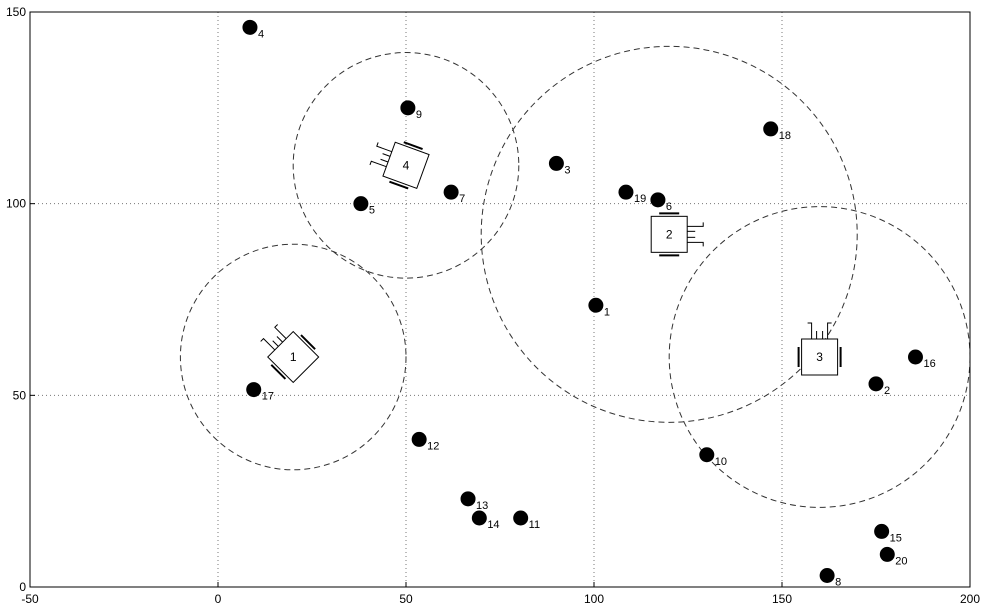  Describe the element at coordinates (594, 599) in the screenshot. I see `x-tick-label: 100` at that location.